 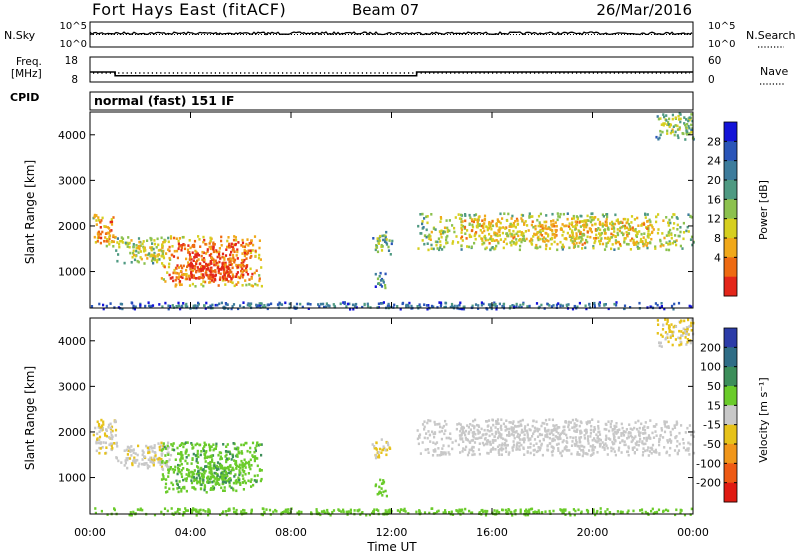 I want to click on frequency-trace, so click(x=391, y=74).